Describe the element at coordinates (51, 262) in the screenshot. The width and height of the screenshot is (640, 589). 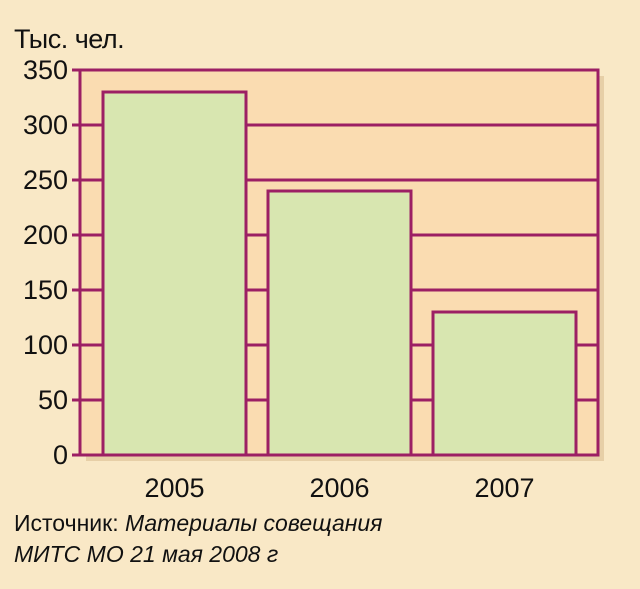
I see `y-axis-ticks: 0 50 100 150 200 250 300 350` at that location.